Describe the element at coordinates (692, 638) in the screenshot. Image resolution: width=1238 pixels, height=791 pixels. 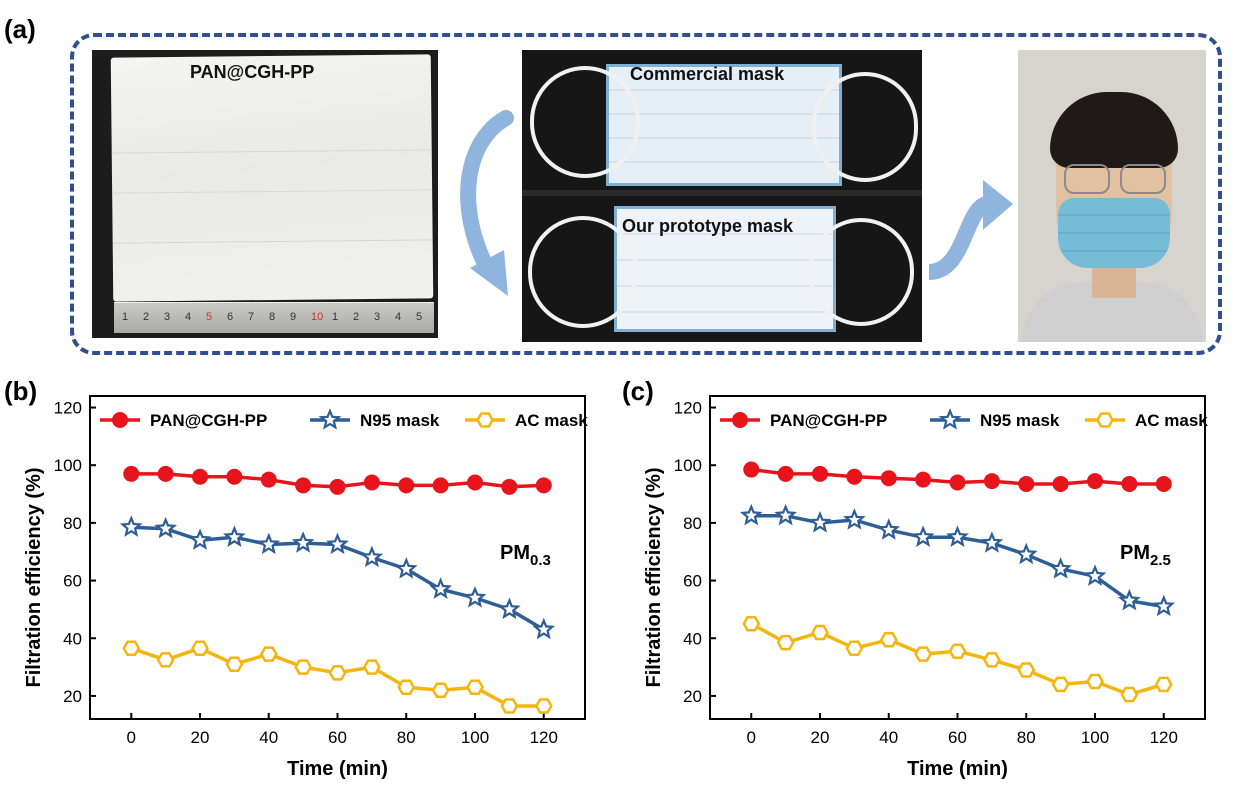
I see `y-tick-label: 40` at that location.